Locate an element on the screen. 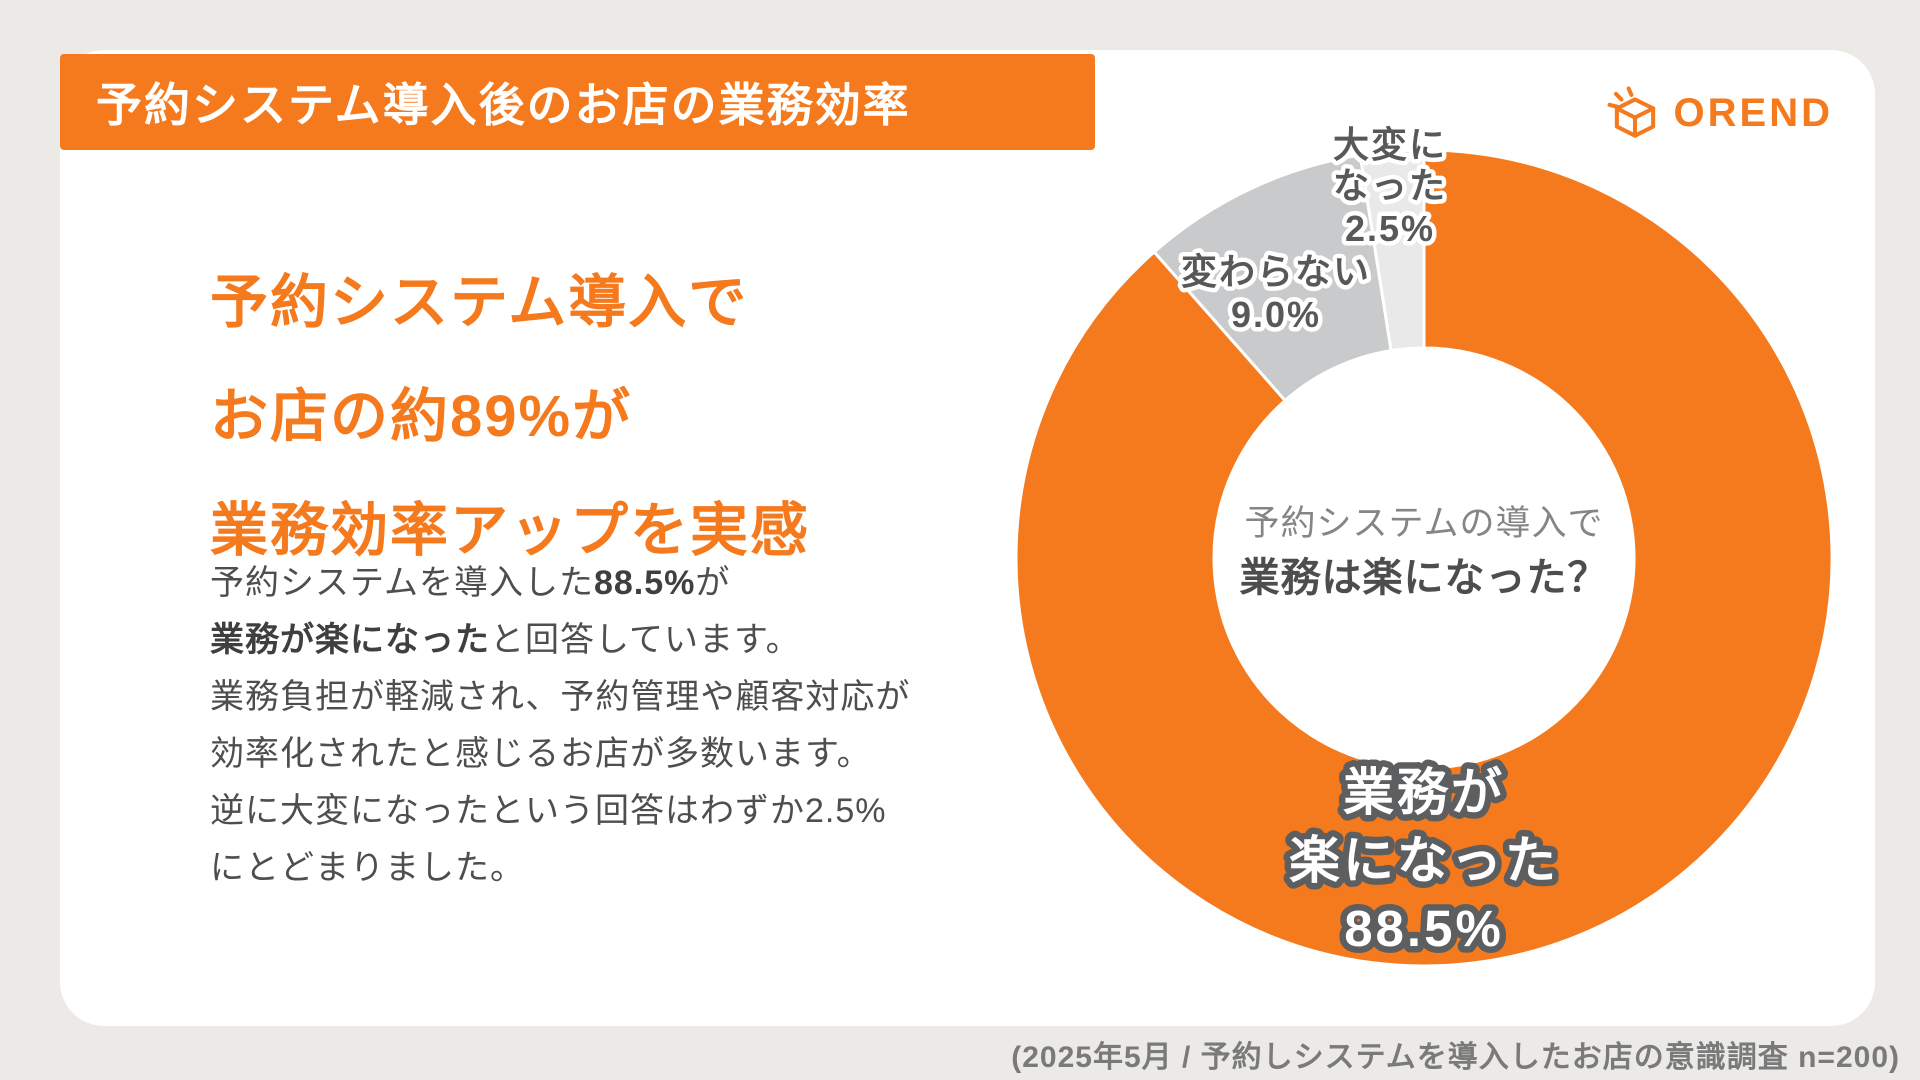  headline-line-3: 業務効率アップを実感 is located at coordinates (510, 530).